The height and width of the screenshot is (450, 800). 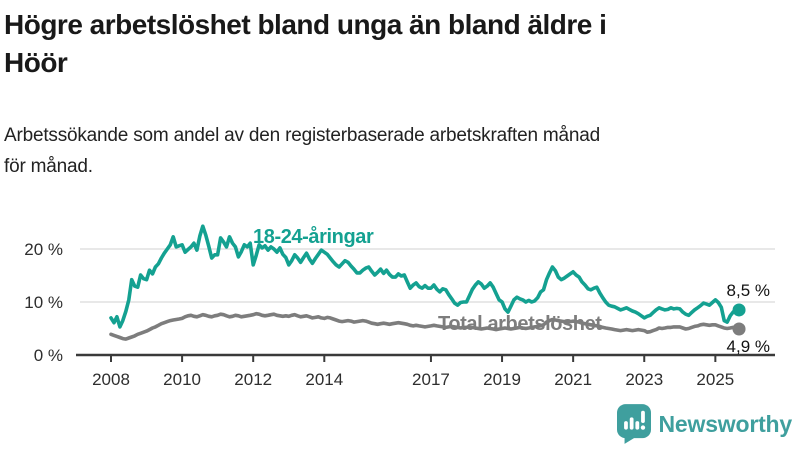 What do you see at coordinates (313, 236) in the screenshot?
I see `series-label-youth: 18-24-åringar` at bounding box center [313, 236].